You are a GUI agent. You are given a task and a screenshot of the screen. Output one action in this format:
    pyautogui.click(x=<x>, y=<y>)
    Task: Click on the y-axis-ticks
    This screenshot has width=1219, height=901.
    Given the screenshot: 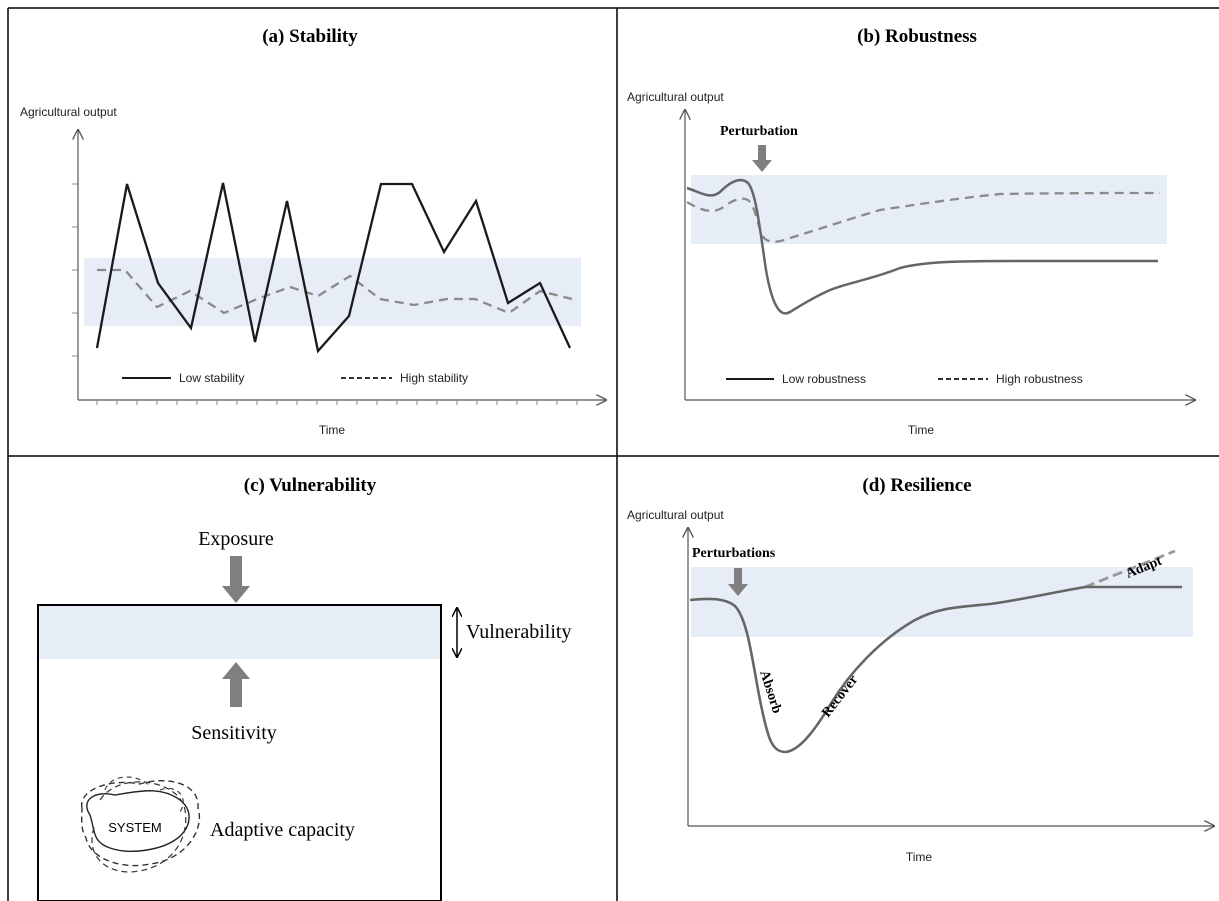 What is the action you would take?
    pyautogui.click(x=75, y=270)
    